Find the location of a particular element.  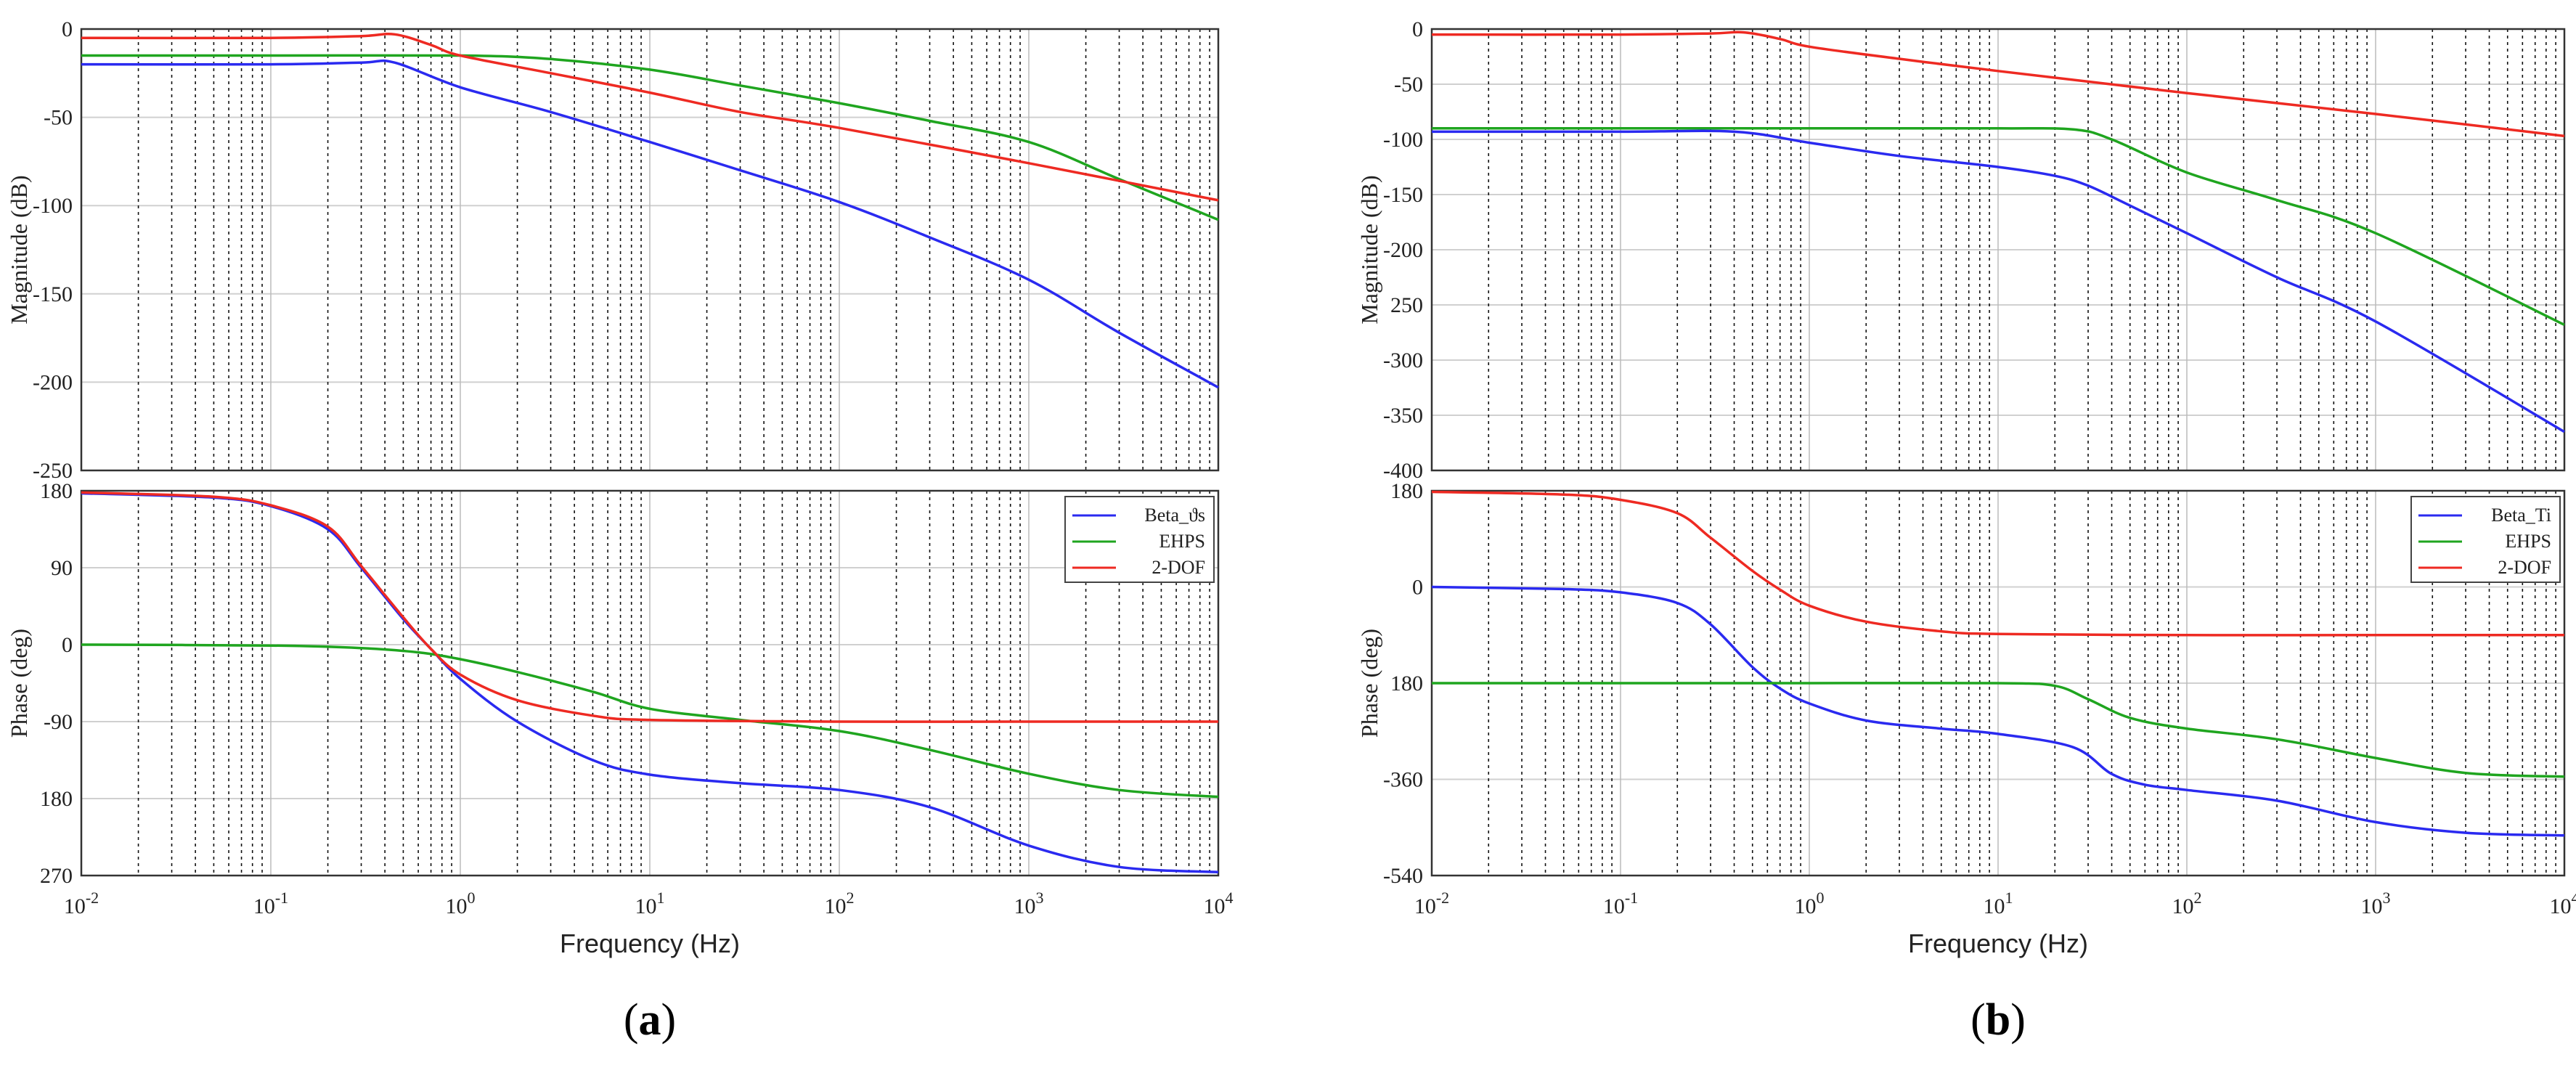

panel-label: (a) is located at coordinates (650, 1020).